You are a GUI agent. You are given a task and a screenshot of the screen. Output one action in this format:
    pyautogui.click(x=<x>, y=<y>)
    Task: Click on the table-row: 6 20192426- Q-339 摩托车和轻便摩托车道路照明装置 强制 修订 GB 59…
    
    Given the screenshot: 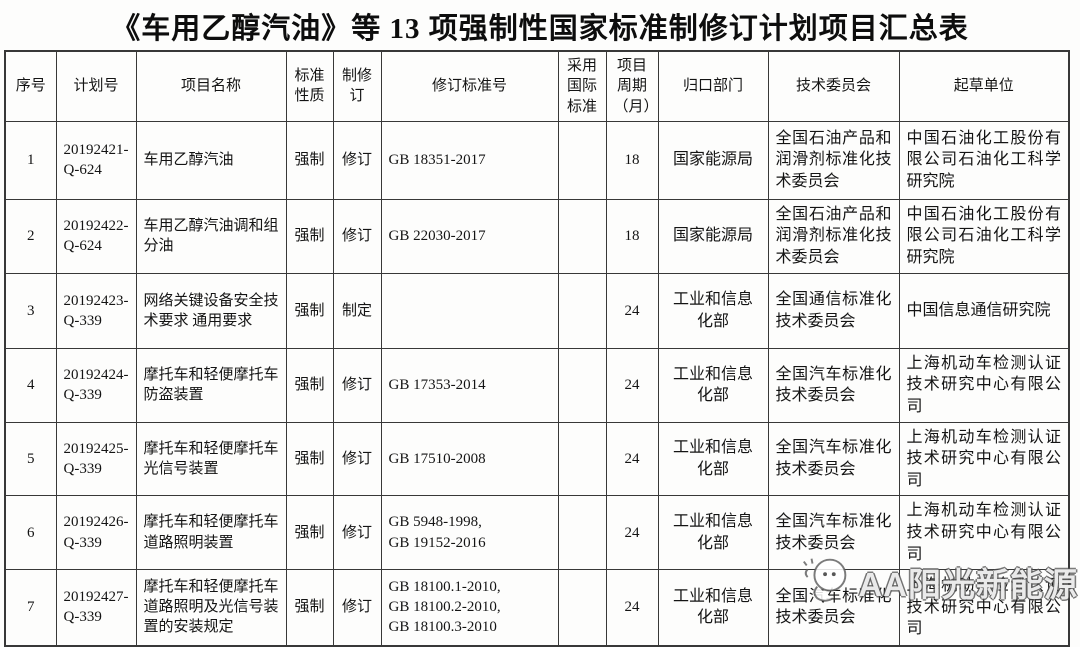 What is the action you would take?
    pyautogui.click(x=537, y=533)
    